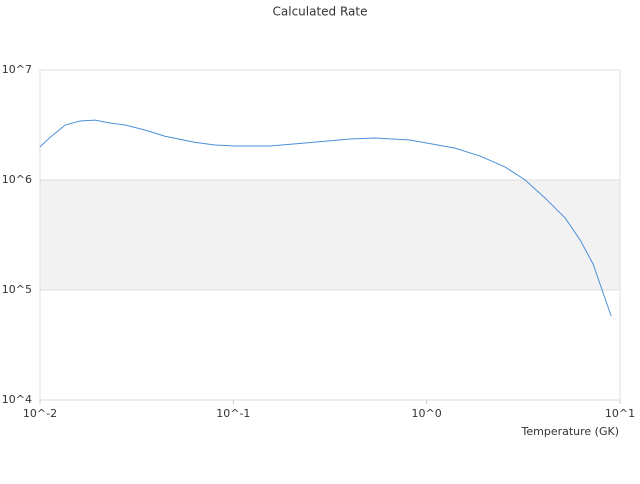 The height and width of the screenshot is (484, 640). What do you see at coordinates (40, 413) in the screenshot?
I see `x-tick-label: 10^-2` at bounding box center [40, 413].